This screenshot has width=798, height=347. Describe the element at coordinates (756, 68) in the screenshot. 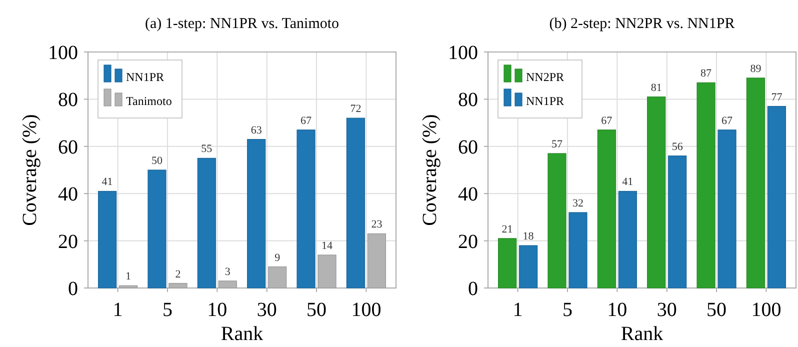

I see `data-label: 89` at that location.